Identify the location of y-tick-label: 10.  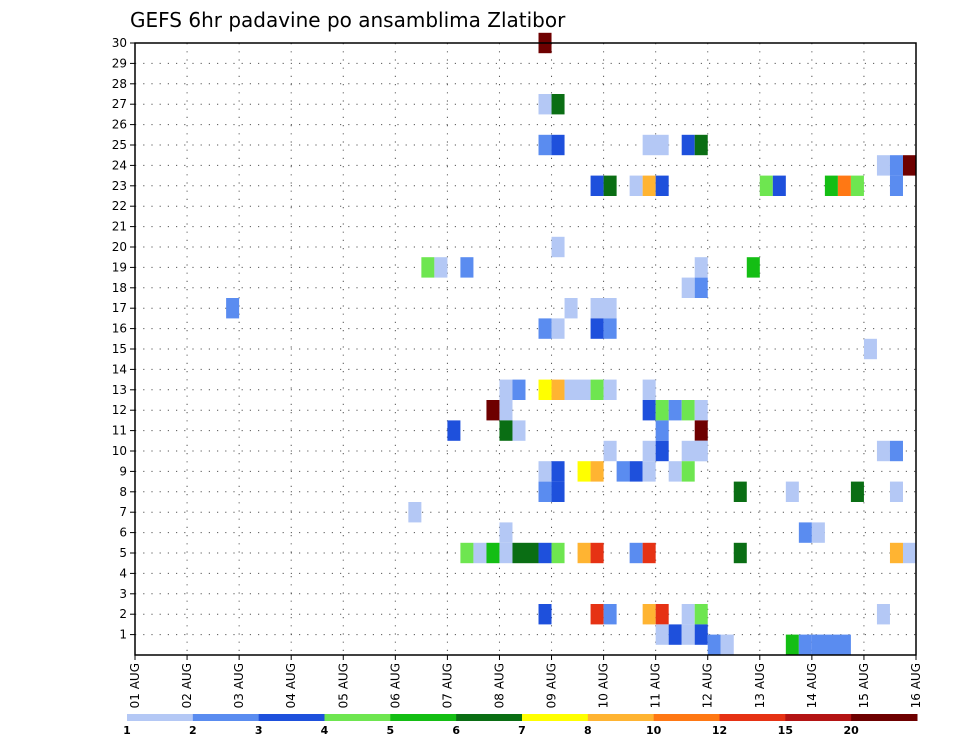
(119, 451).